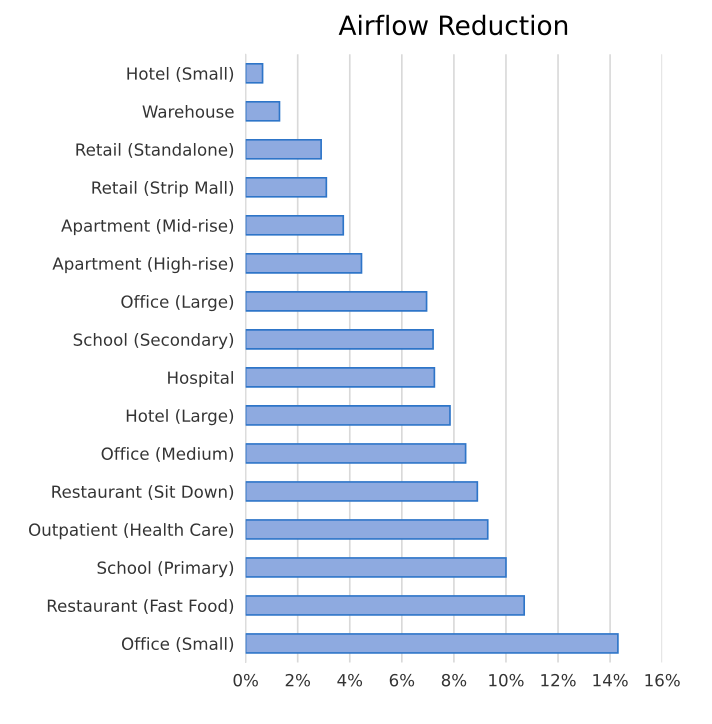  Describe the element at coordinates (155, 150) in the screenshot. I see `y-tick-label: Retail (Standalone)` at that location.